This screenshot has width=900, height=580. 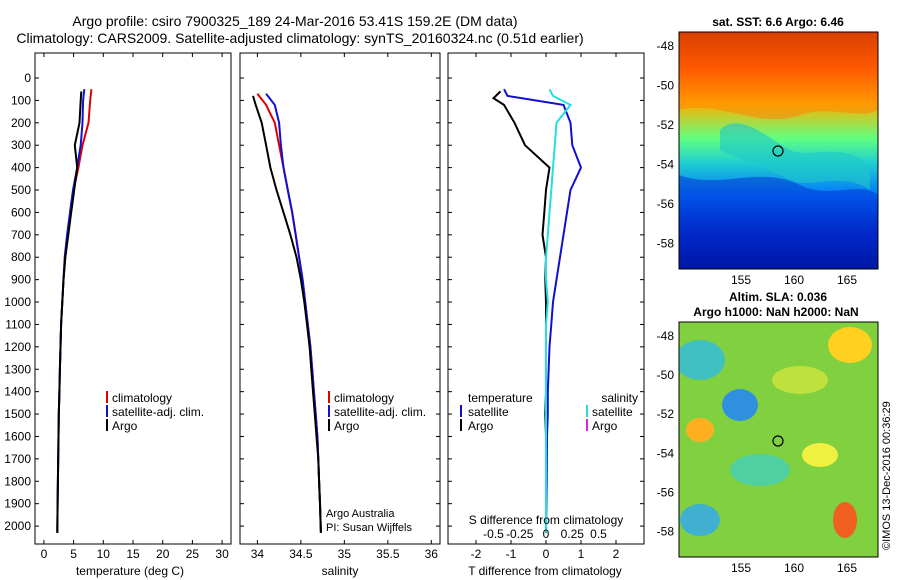 I want to click on x-tick-label: 2, so click(x=616, y=554).